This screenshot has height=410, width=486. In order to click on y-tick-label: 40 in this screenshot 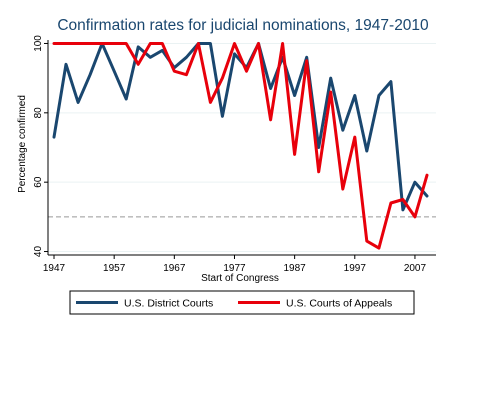, I will do `click(38, 252)`.